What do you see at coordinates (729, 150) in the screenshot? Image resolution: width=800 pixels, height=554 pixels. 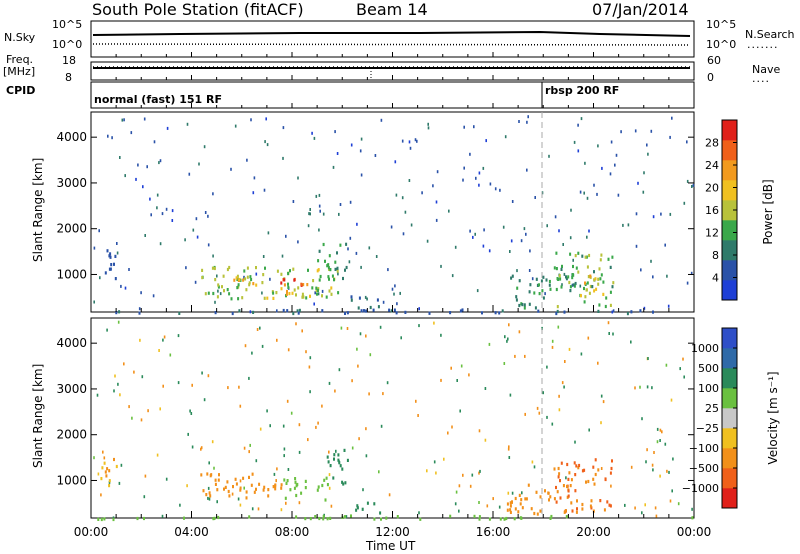 I see `colorbar-segment` at bounding box center [729, 150].